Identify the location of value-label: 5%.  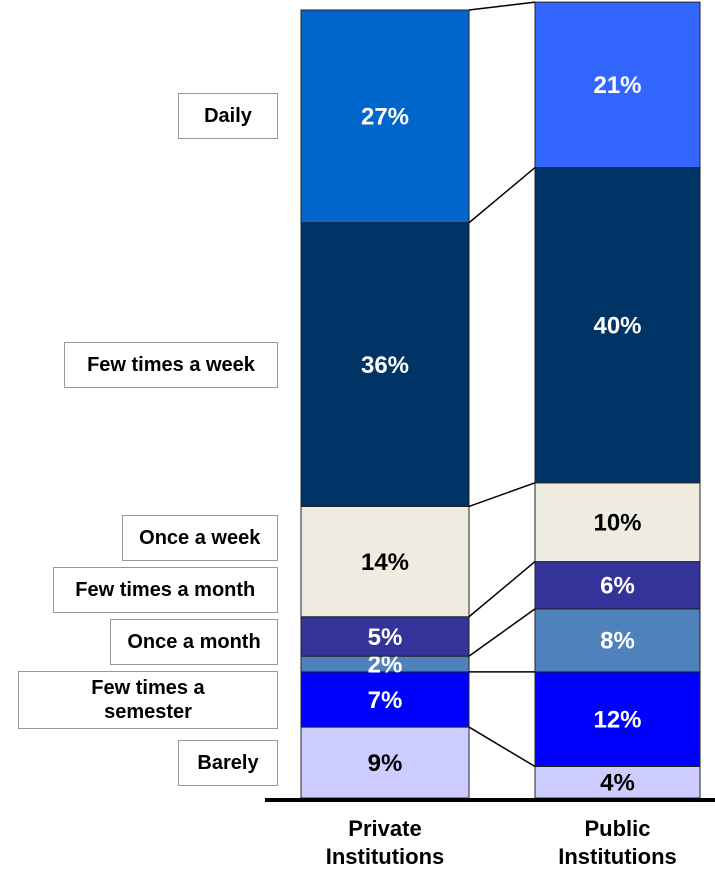
(385, 637).